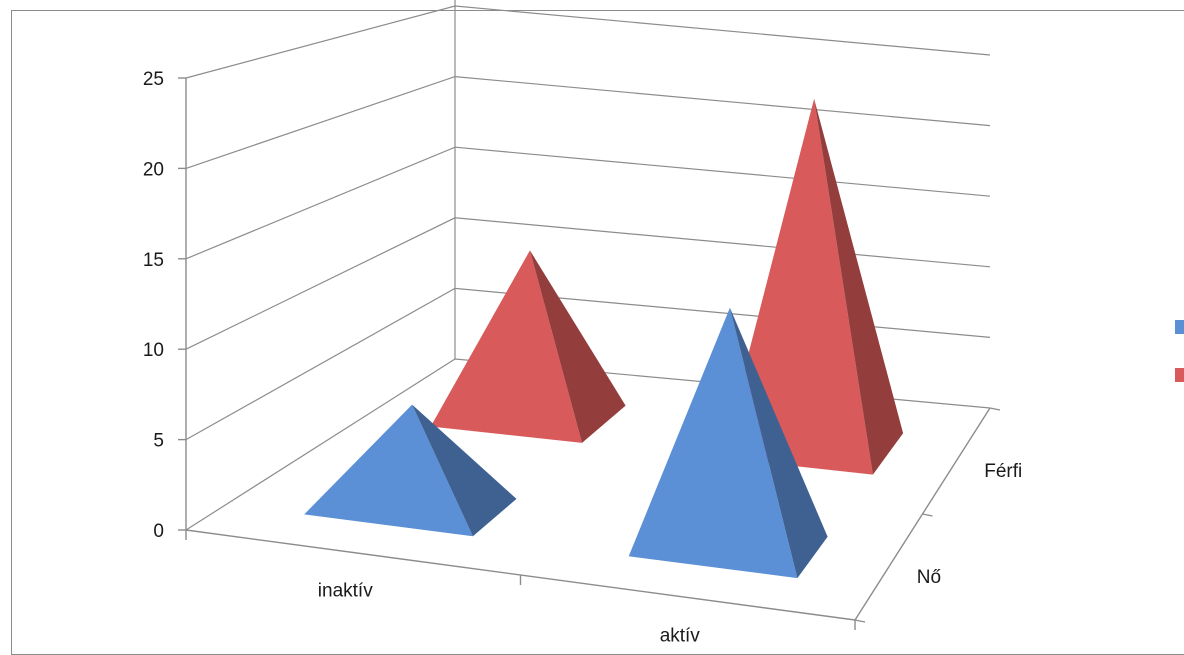  Describe the element at coordinates (970, 524) in the screenshot. I see `depth-labels: Nő Férfi` at that location.